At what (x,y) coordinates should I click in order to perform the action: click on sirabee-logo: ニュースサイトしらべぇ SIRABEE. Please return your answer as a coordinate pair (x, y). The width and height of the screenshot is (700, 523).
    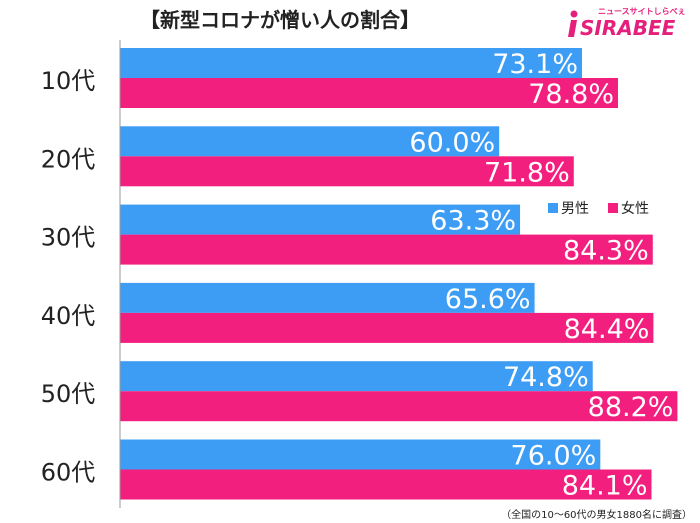
    Looking at the image, I should click on (628, 24).